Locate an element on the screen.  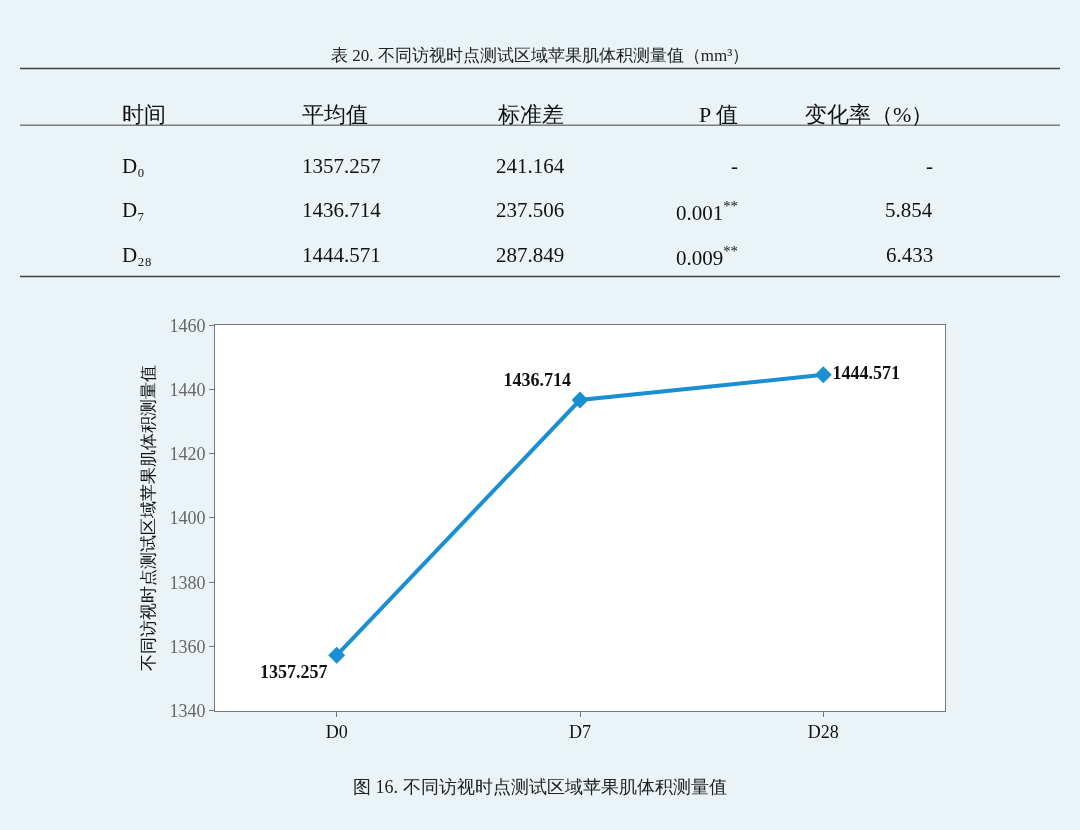
x-tick-label: D0 is located at coordinates (336, 732).